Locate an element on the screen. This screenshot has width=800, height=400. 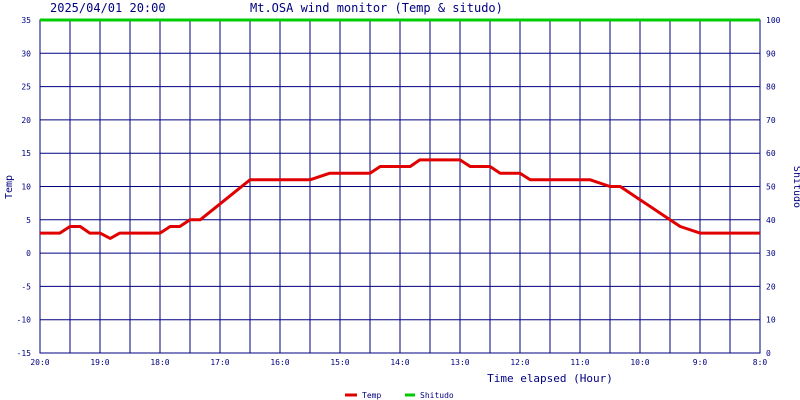
y-tick-label: 0 is located at coordinates (28, 253).